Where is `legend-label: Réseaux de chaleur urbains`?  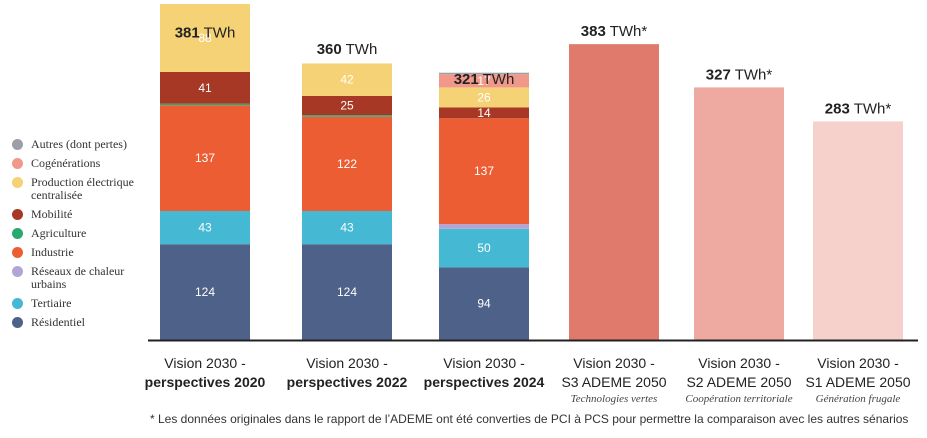 legend-label: Réseaux de chaleur urbains is located at coordinates (78, 277).